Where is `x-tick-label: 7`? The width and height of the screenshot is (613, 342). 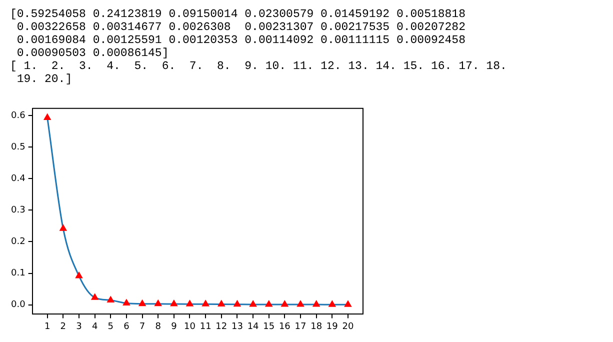
x-tick-label: 7 is located at coordinates (142, 327).